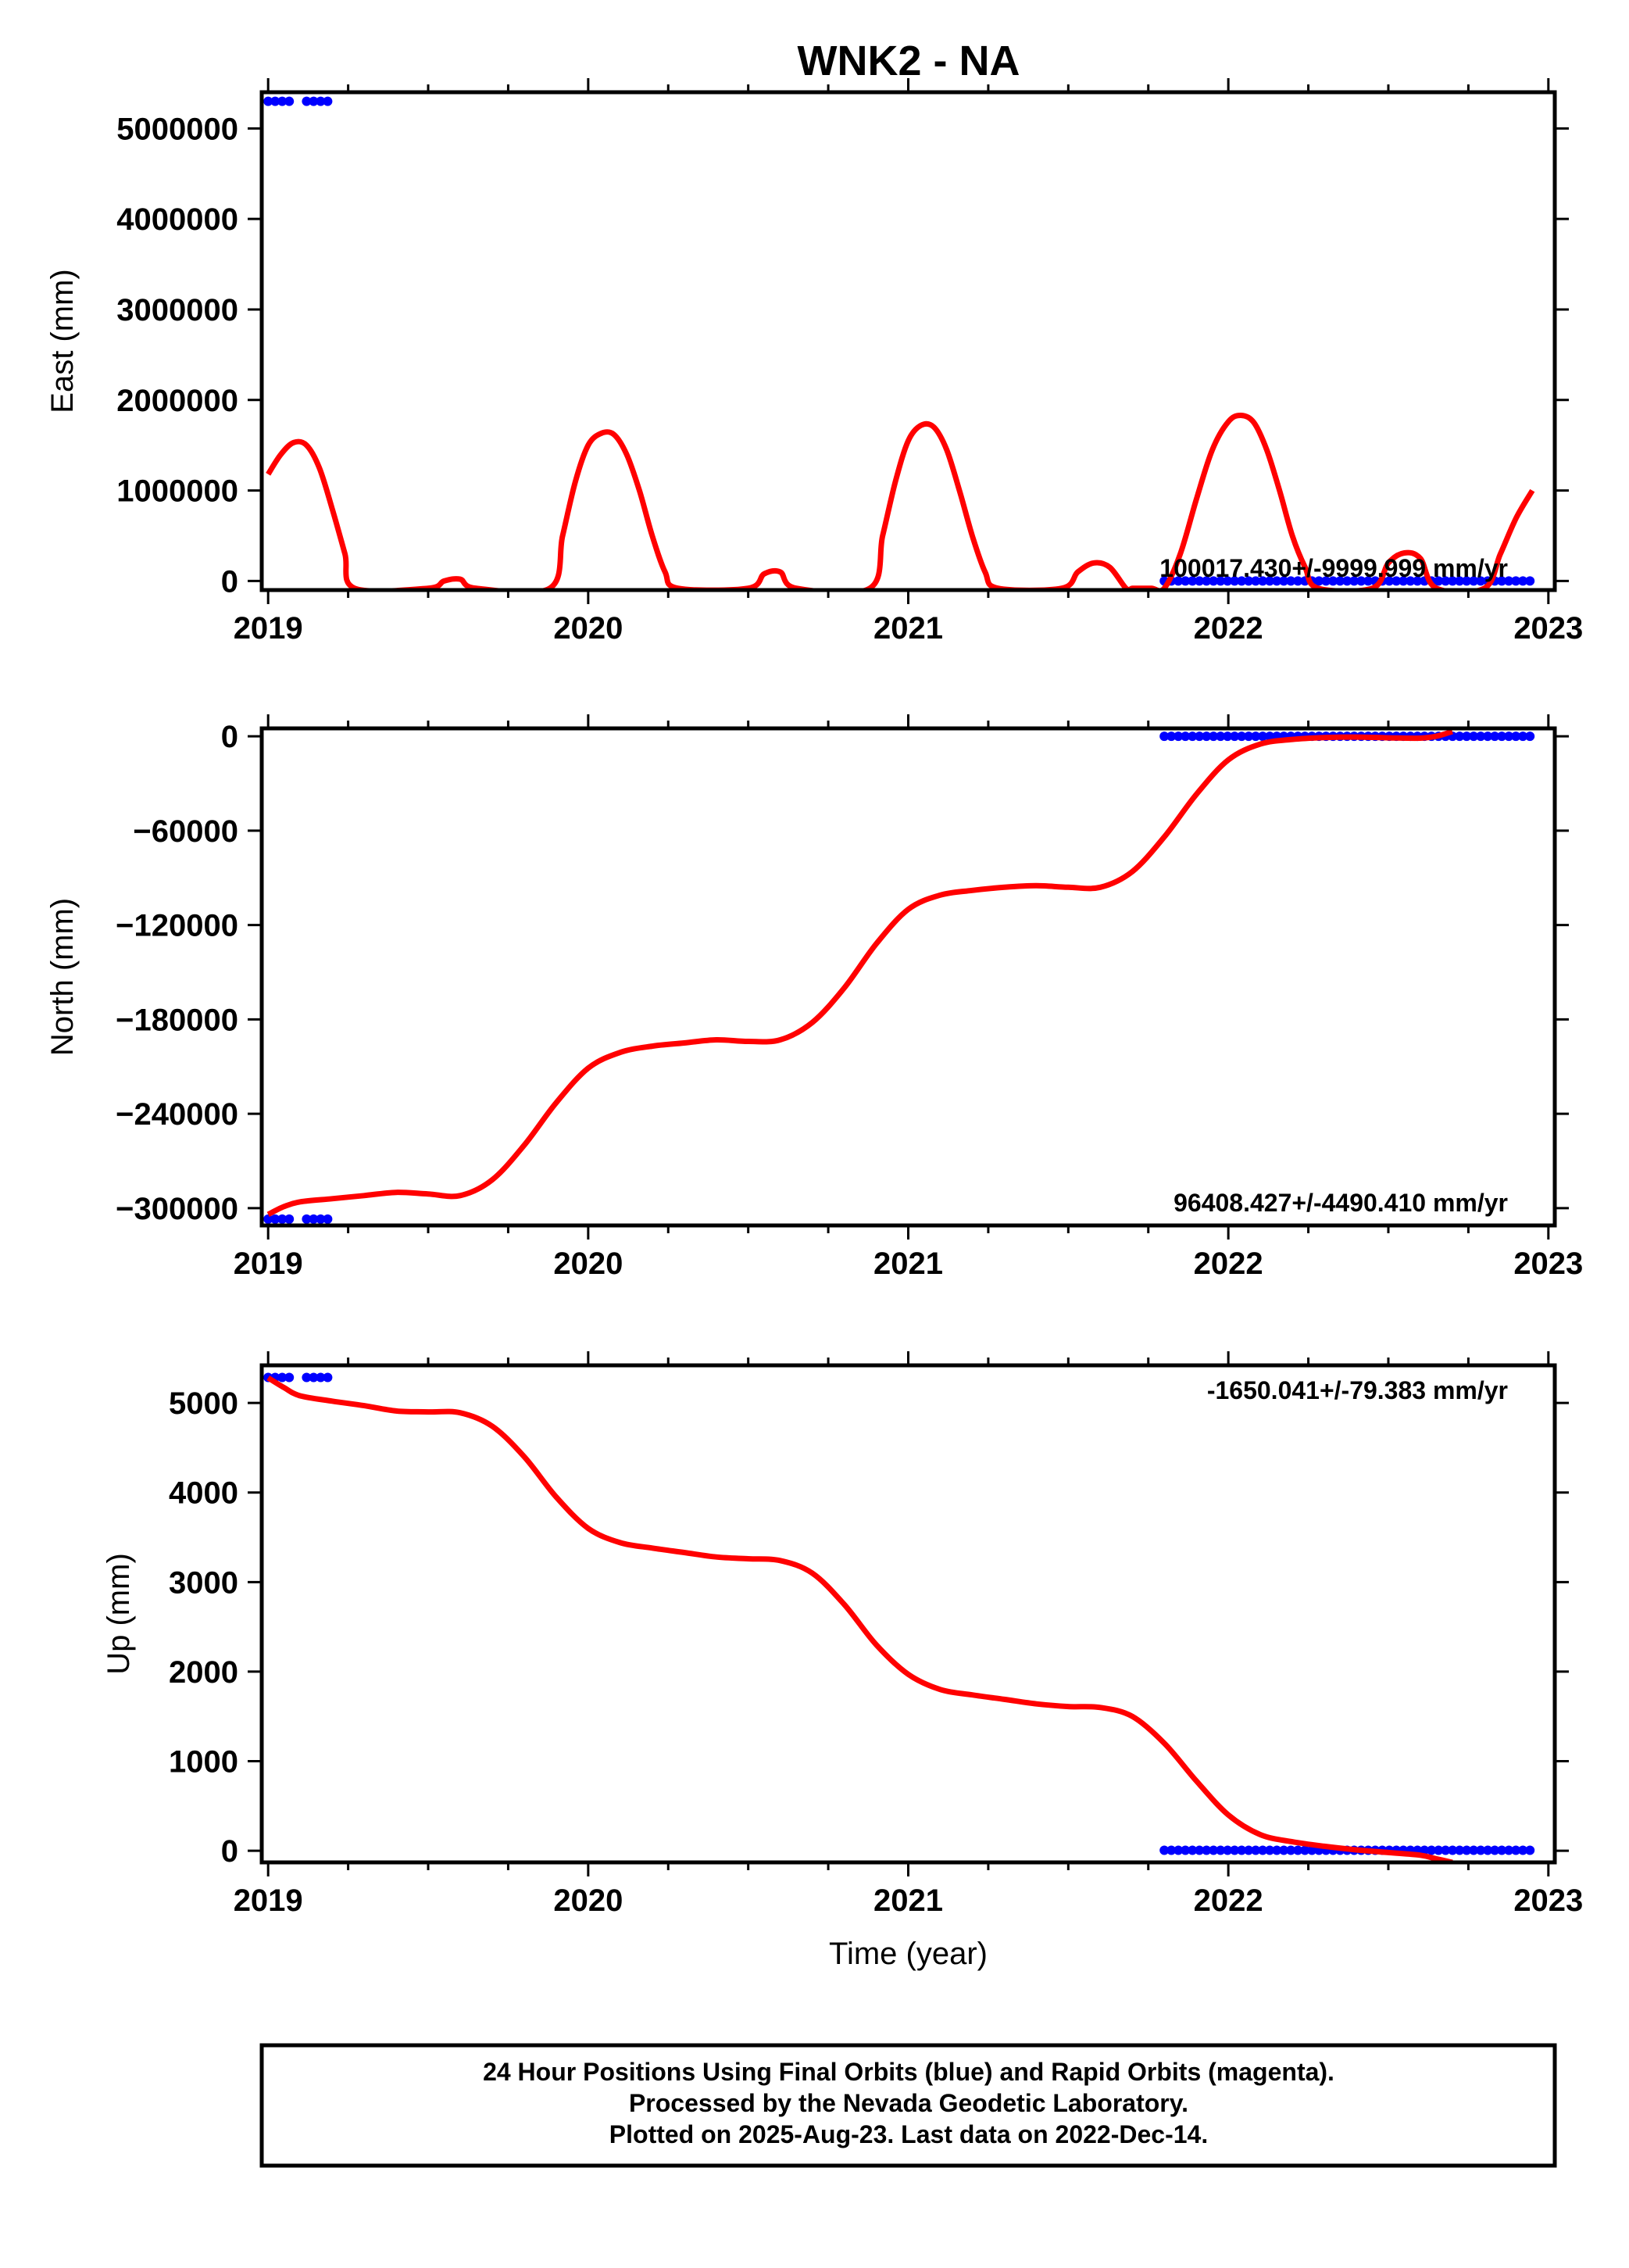 The image size is (1629, 2268). What do you see at coordinates (62, 977) in the screenshot?
I see `y-axis-title: North (mm)` at bounding box center [62, 977].